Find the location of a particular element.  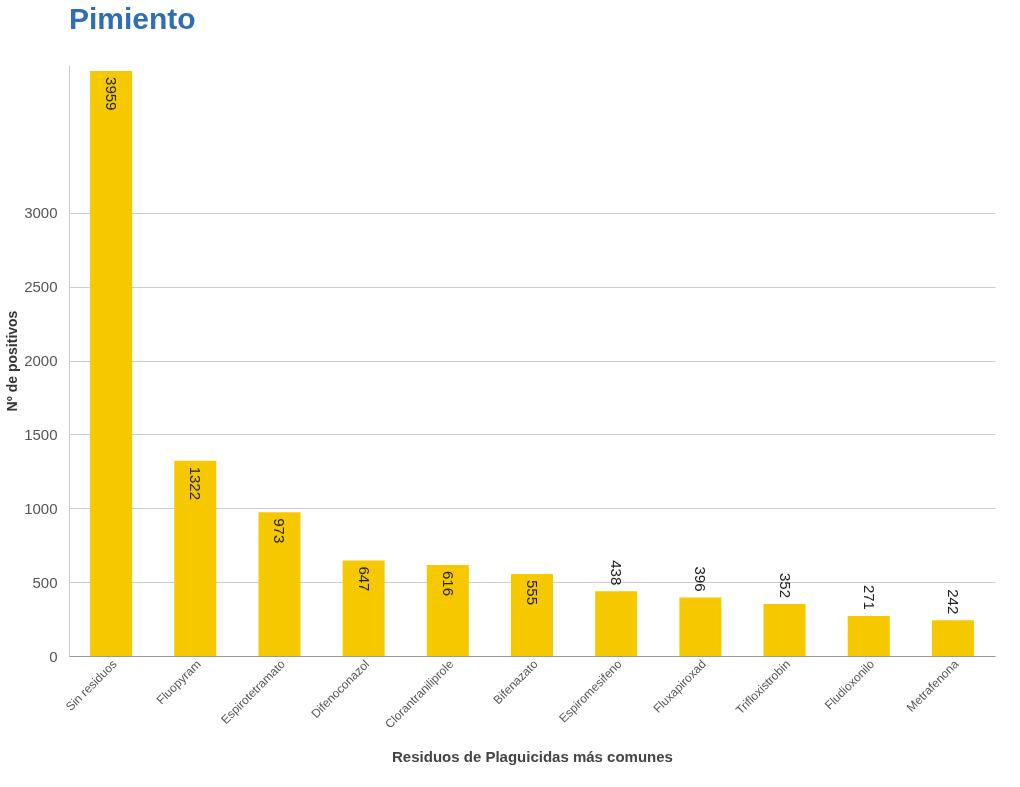

data-label: 555 is located at coordinates (532, 593).